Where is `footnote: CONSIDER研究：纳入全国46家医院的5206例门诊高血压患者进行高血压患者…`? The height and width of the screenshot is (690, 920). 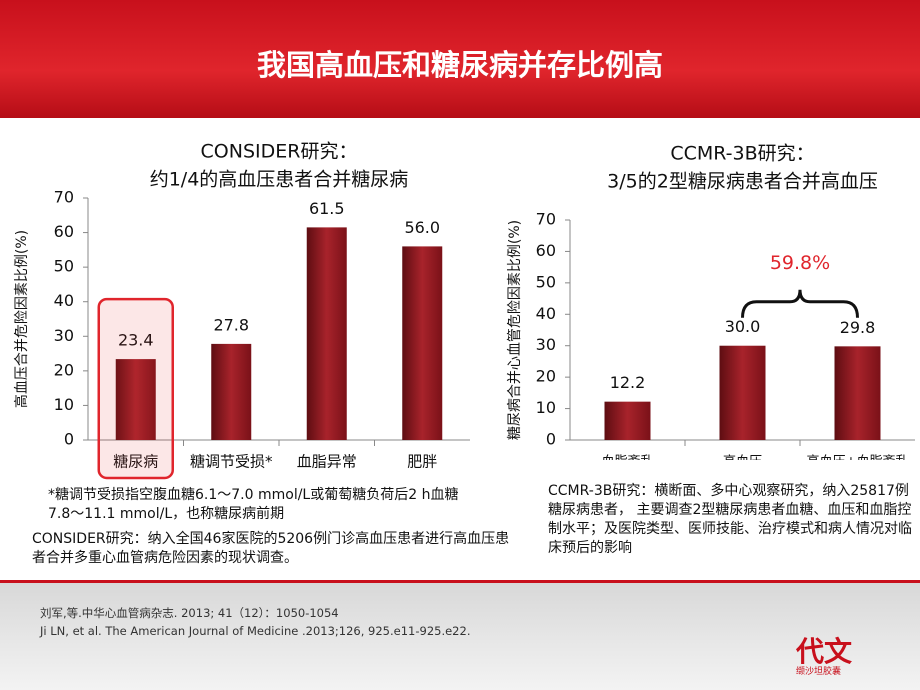 footnote: CONSIDER研究：纳入全国46家医院的5206例门诊高血压患者进行高血压患者… is located at coordinates (271, 548).